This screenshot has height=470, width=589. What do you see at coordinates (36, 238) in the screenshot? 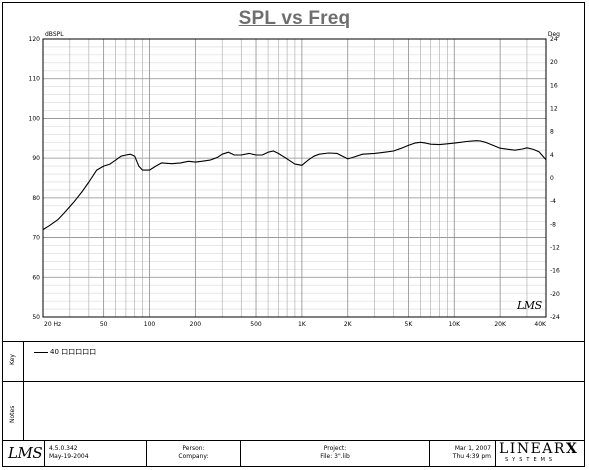
I see `y-tick-label: 70` at bounding box center [36, 238].